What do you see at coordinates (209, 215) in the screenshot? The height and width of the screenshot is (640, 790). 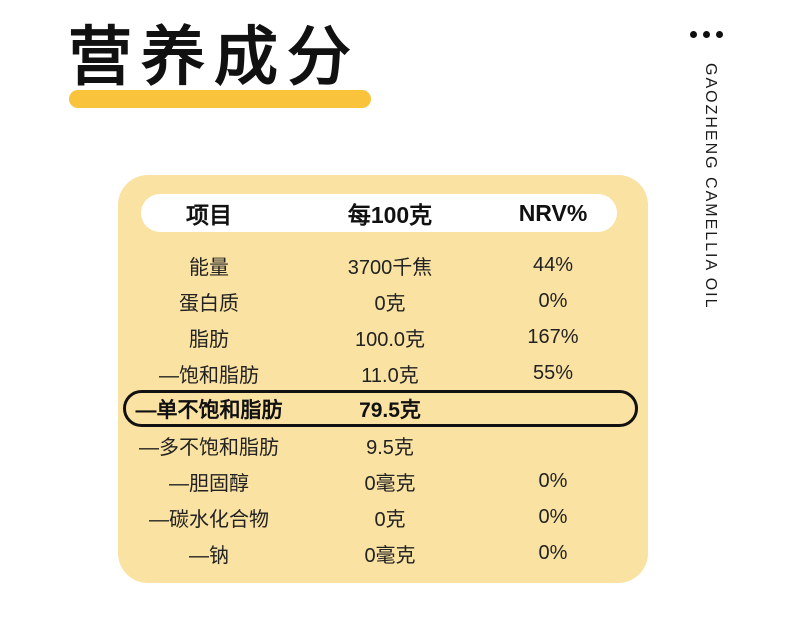 I see `header-cell-item: 项目` at bounding box center [209, 215].